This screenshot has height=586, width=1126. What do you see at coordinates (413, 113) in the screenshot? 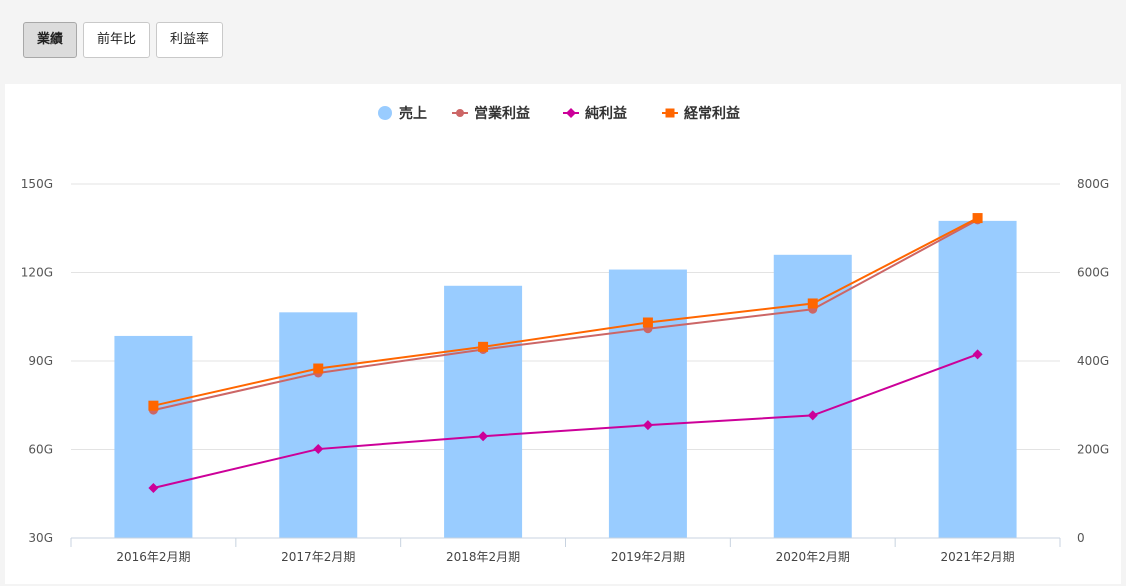
I see `legend-label: 売上` at bounding box center [413, 113].